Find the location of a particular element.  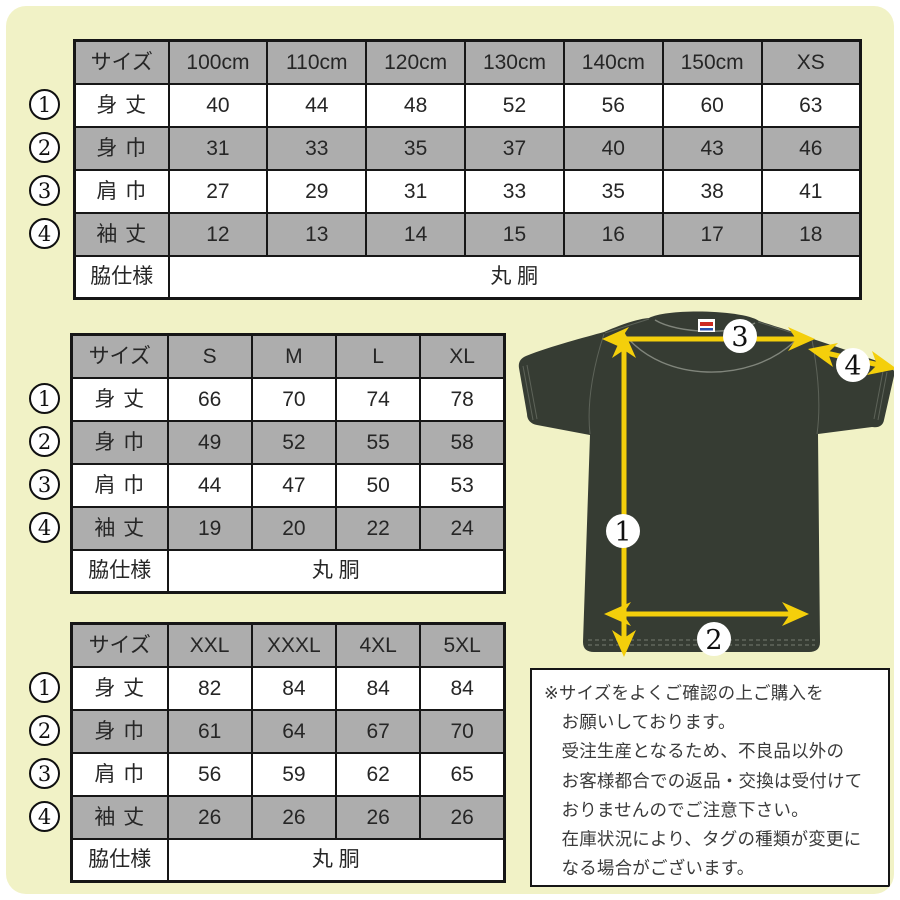

table-row: 肩 巾 27 29 31 33 35 38 41 is located at coordinates (467, 191).